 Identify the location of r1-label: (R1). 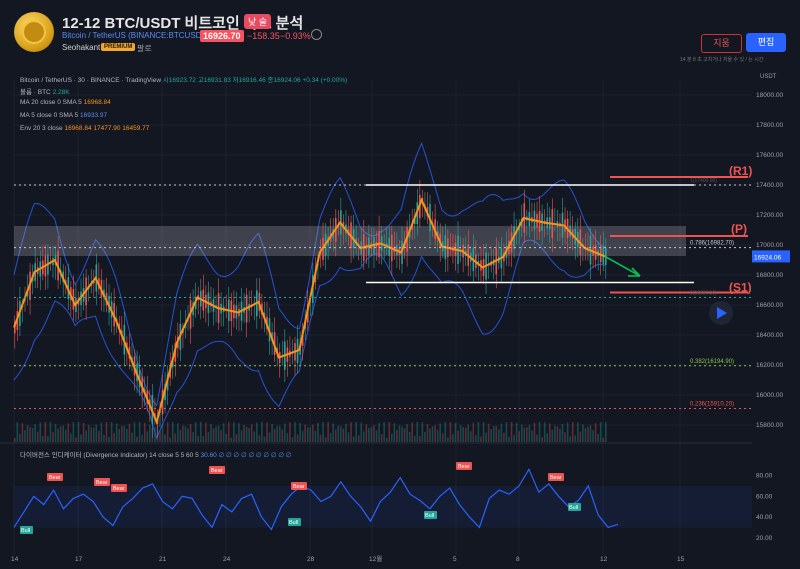
(740, 171).